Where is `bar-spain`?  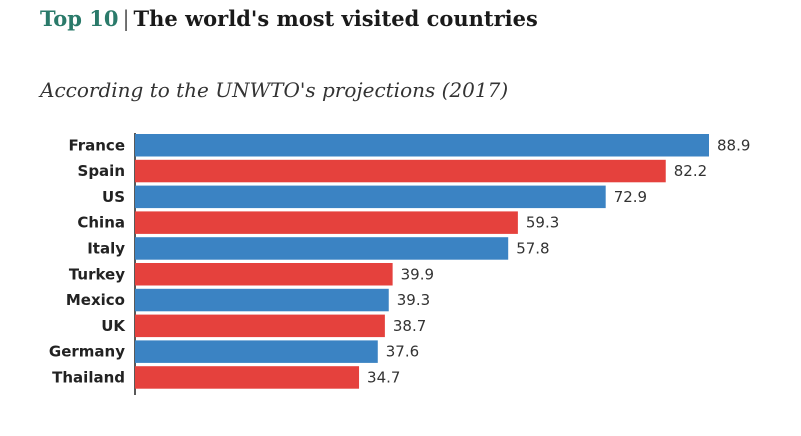 bar-spain is located at coordinates (400, 171).